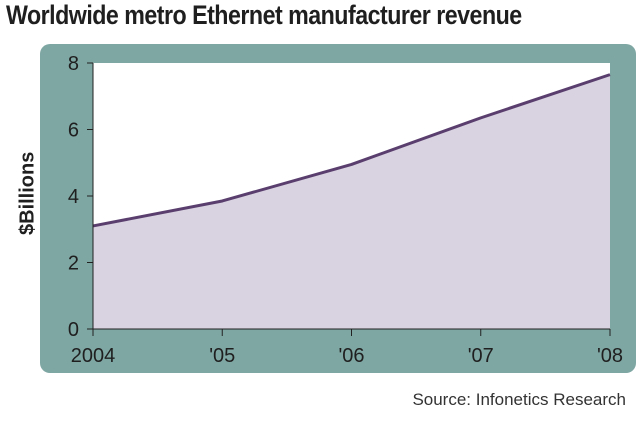 This screenshot has width=640, height=435. I want to click on y-tick-label: 2, so click(73, 264).